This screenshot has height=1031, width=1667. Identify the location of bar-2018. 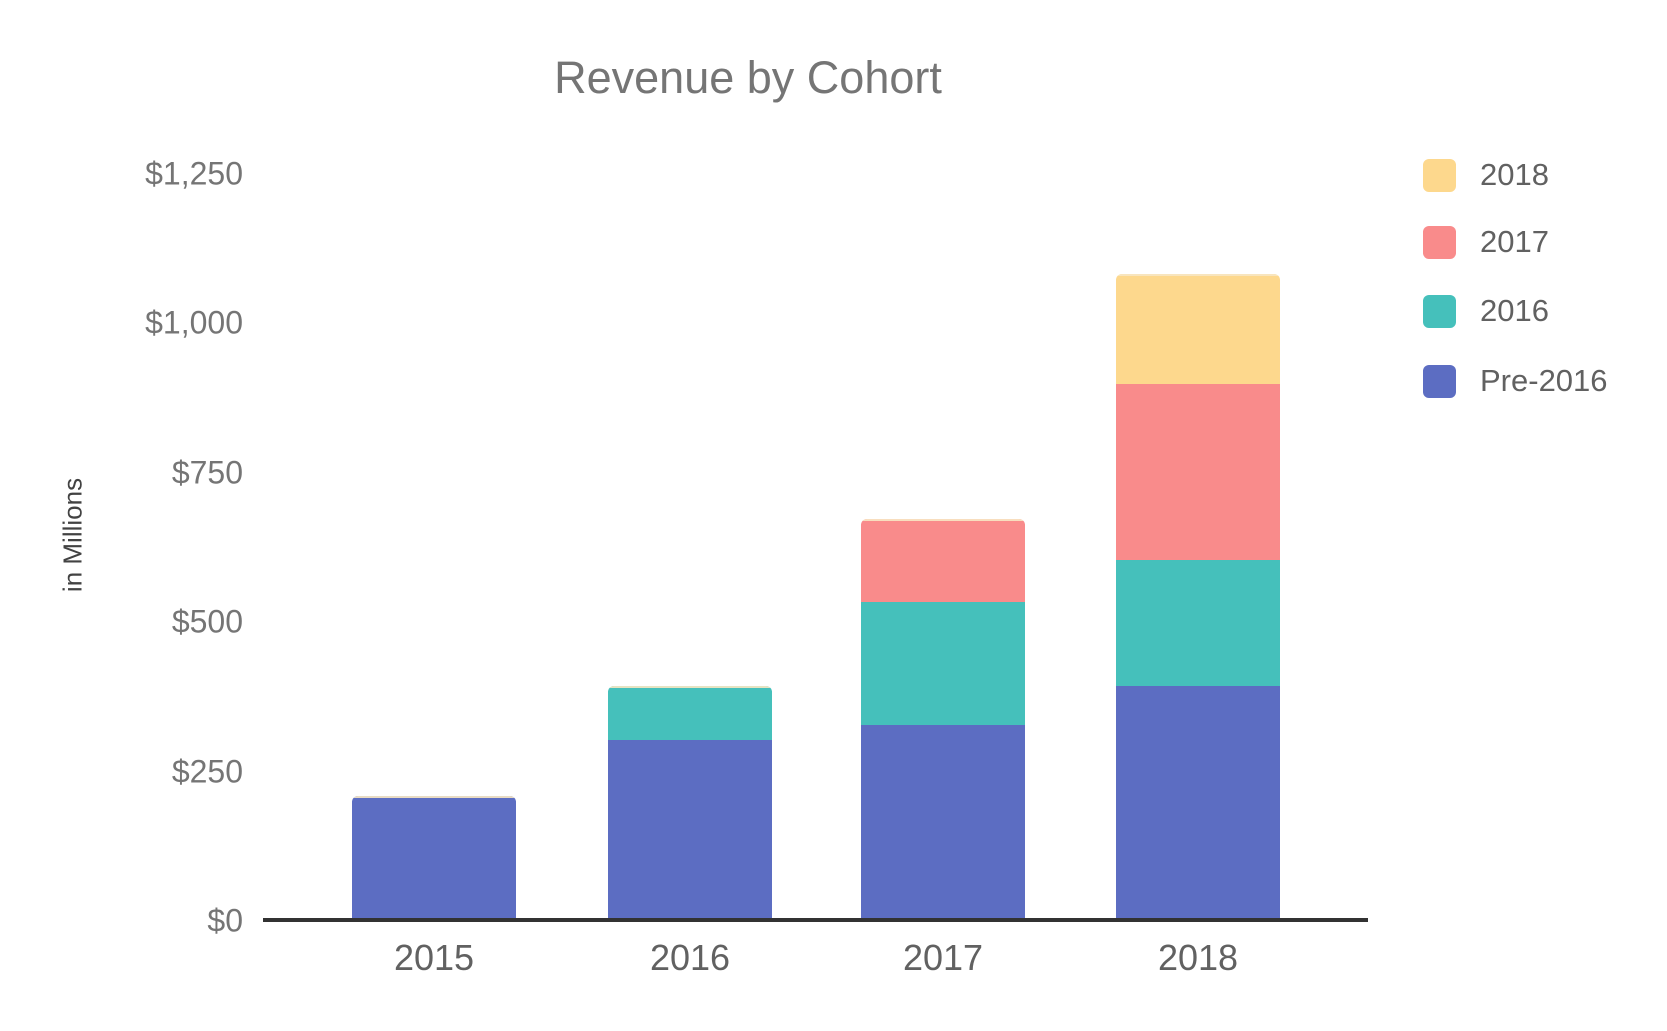
(1198, 596).